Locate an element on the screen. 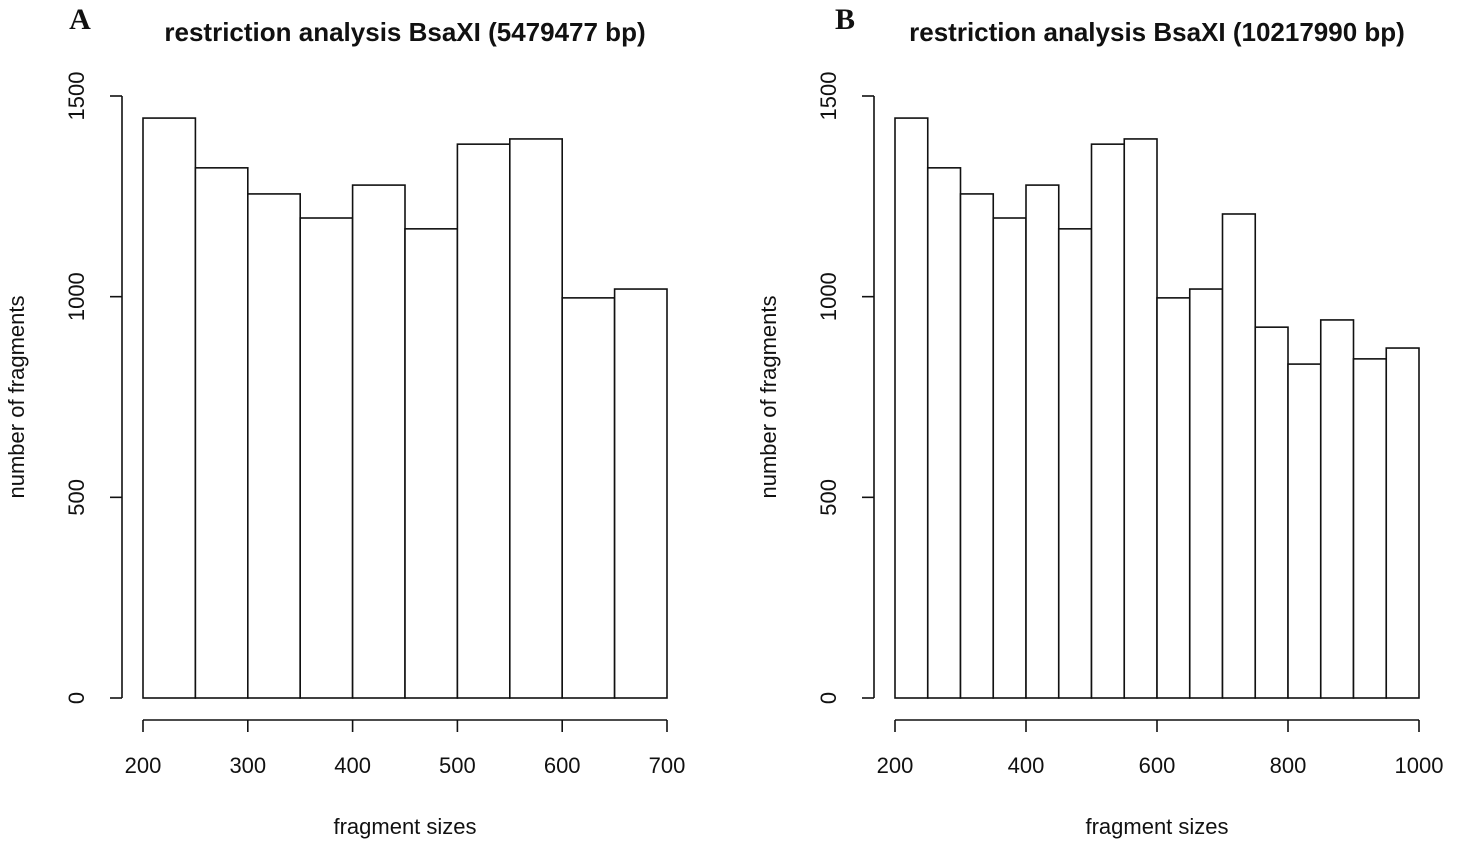 This screenshot has height=843, width=1466. x-tick-label: 800 is located at coordinates (1288, 765).